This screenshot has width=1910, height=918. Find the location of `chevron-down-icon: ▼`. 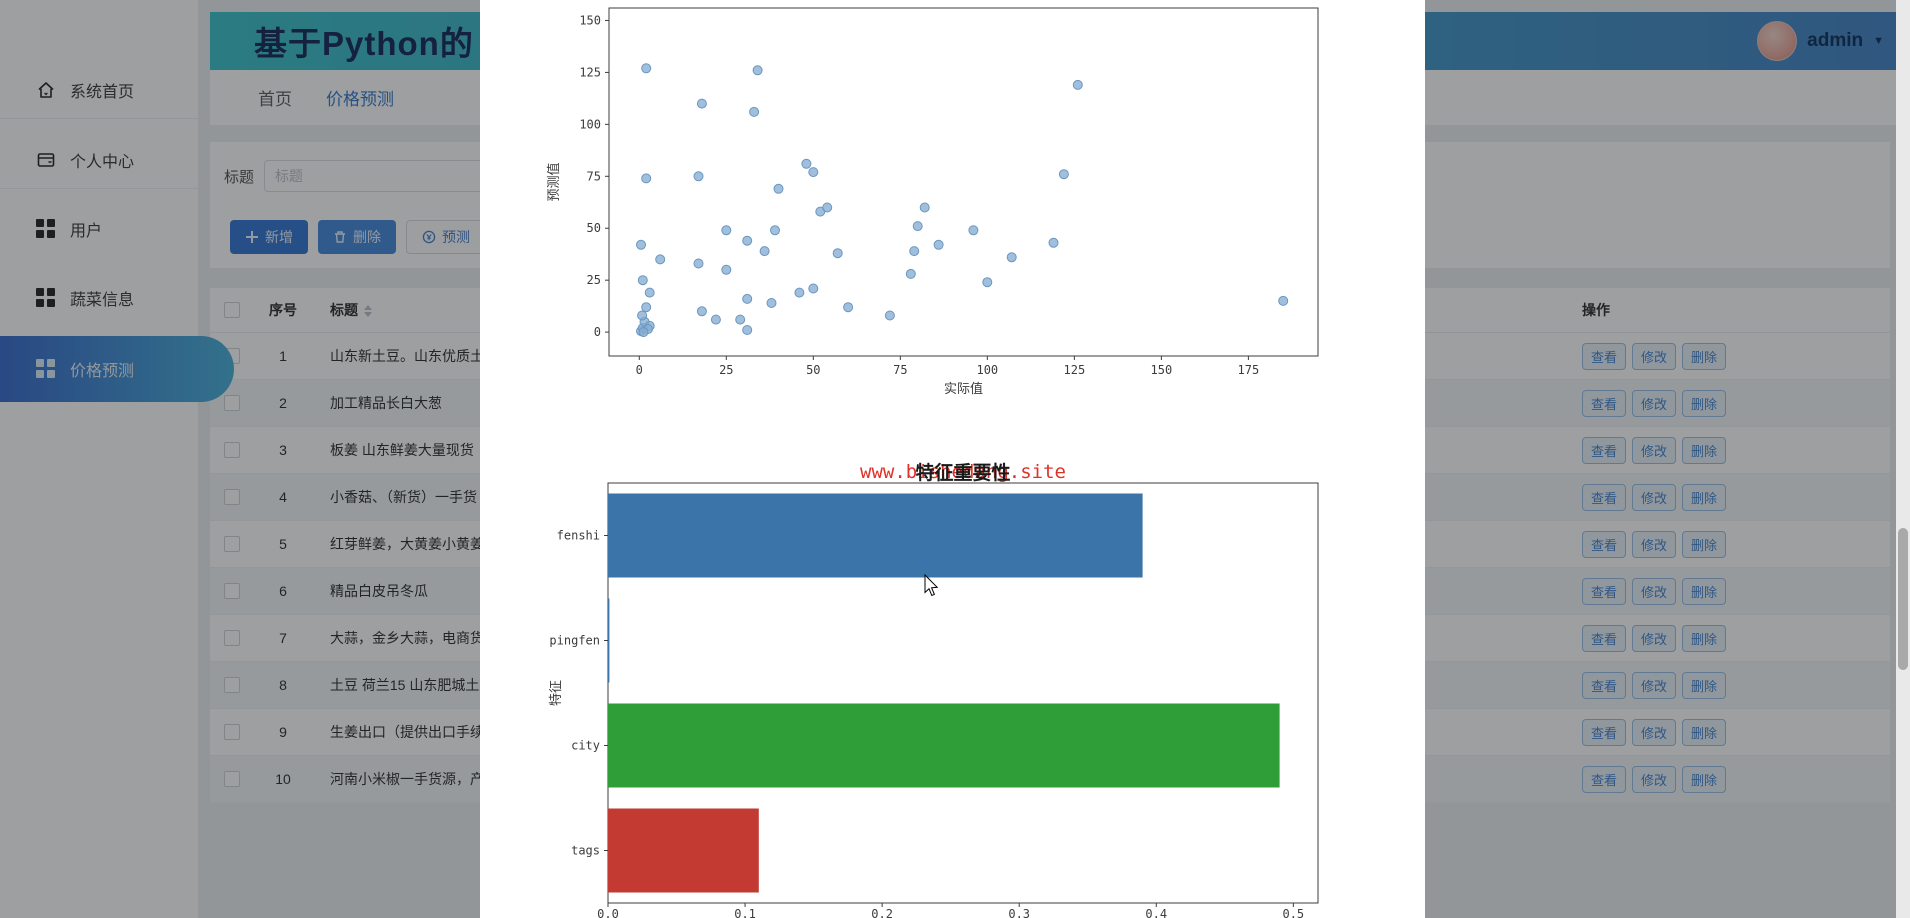

chevron-down-icon: ▼ is located at coordinates (1878, 41).